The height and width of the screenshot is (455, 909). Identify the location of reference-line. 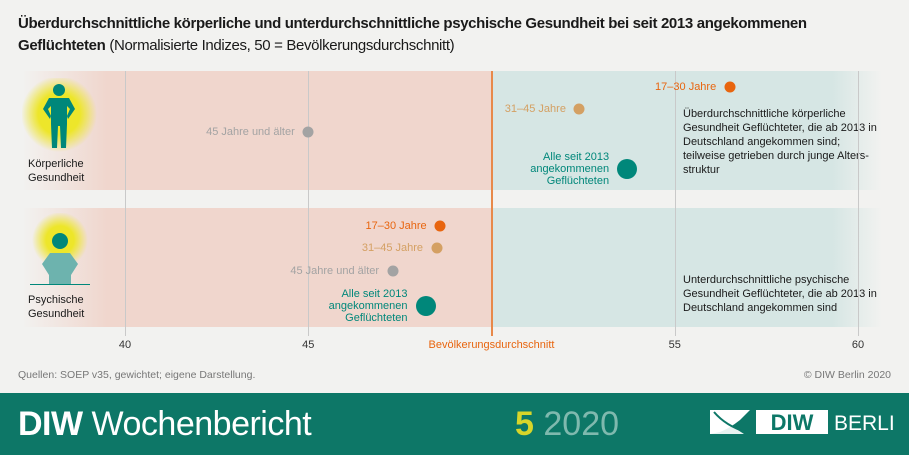
(491, 203).